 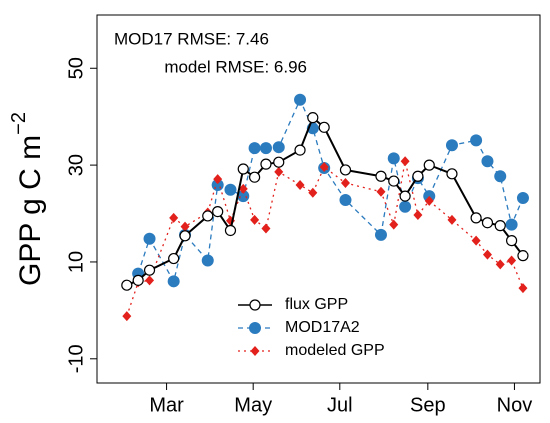 What do you see at coordinates (335, 350) in the screenshot?
I see `legend-label: modeled GPP` at bounding box center [335, 350].